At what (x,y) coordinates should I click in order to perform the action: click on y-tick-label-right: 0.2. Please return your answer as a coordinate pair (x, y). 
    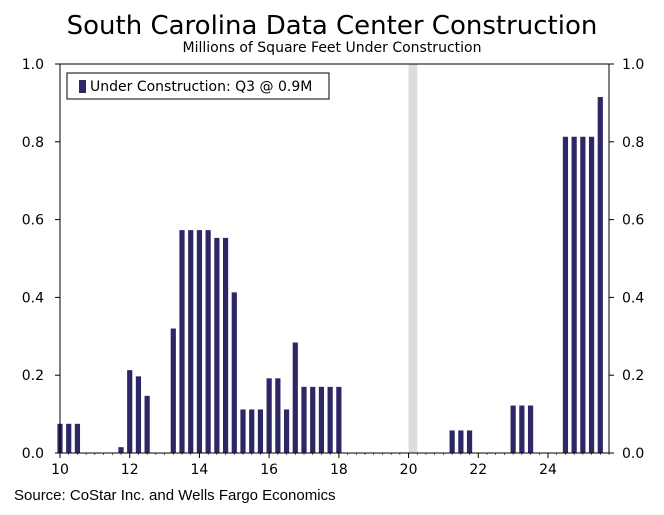
    Looking at the image, I should click on (633, 376).